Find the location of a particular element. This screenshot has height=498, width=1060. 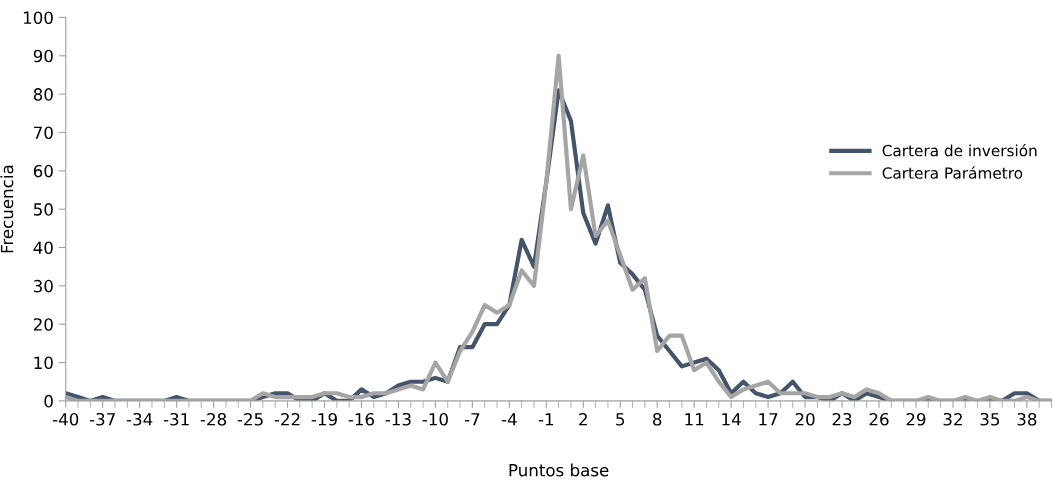

x-tick-label: 17 is located at coordinates (768, 419).